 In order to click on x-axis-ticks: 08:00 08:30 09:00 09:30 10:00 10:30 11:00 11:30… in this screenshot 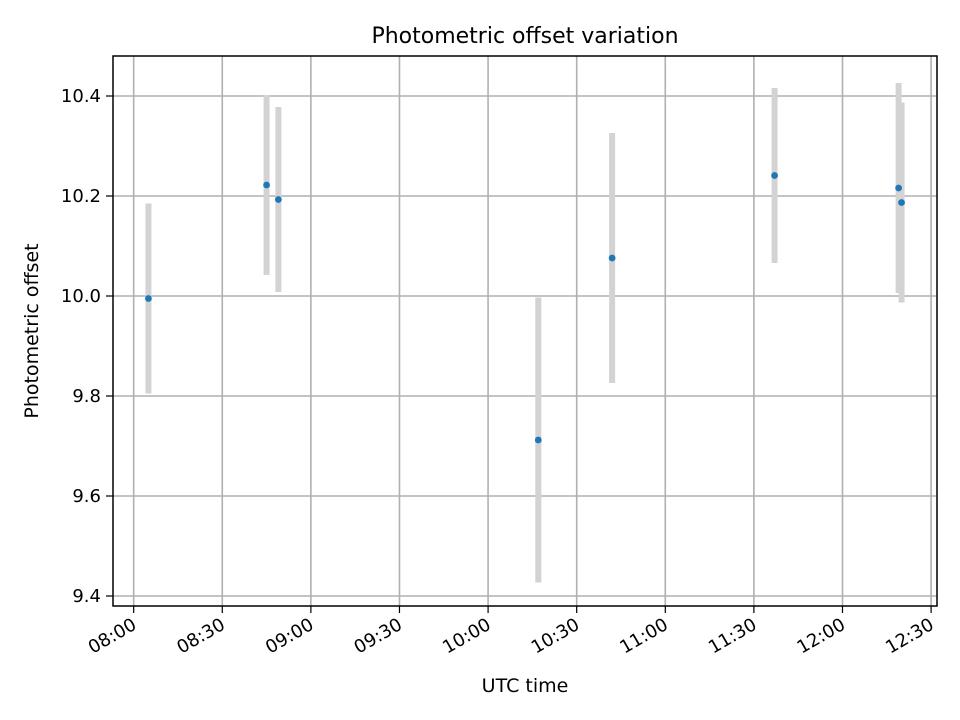, I will do `click(511, 632)`.